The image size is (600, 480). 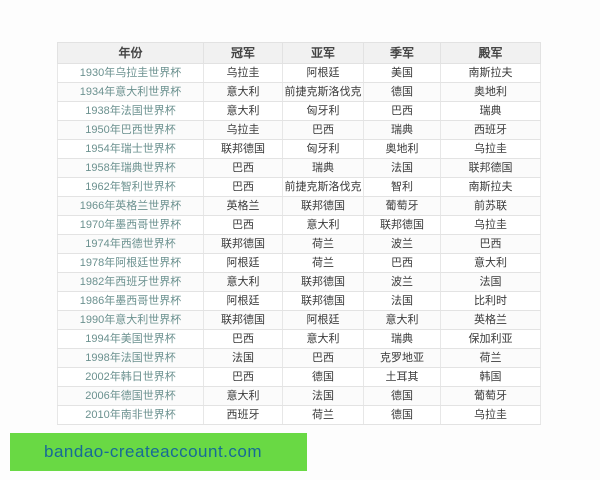 I want to click on table-row: 1938年法国世界杯 意大利 匈牙利 巴西 瑞典, so click(x=299, y=111).